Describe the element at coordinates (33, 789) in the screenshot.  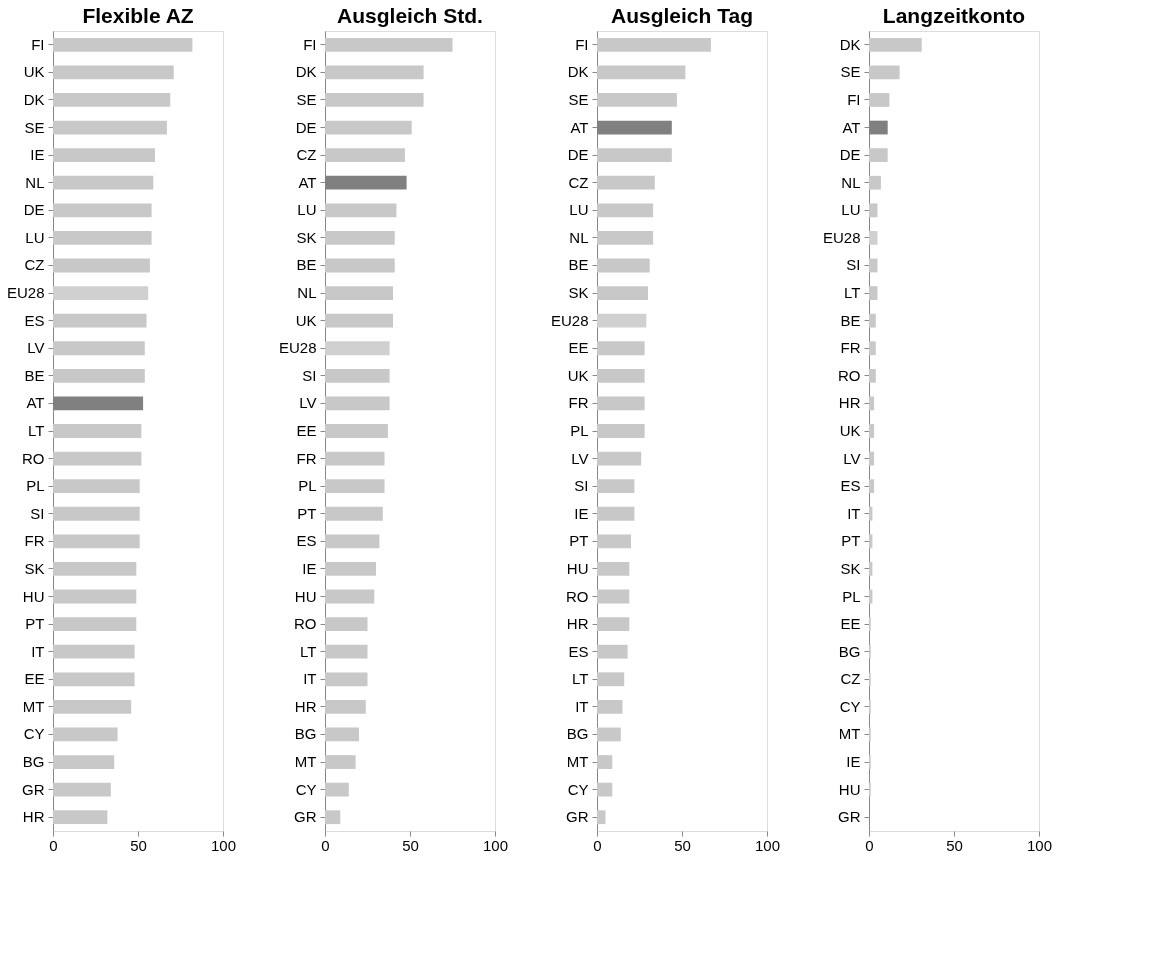
I see `y-tick-label: GR` at that location.